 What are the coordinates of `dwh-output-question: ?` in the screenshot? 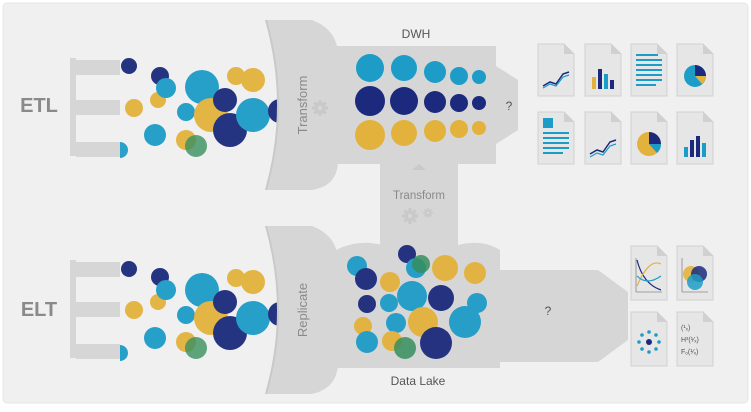 It's located at (509, 106).